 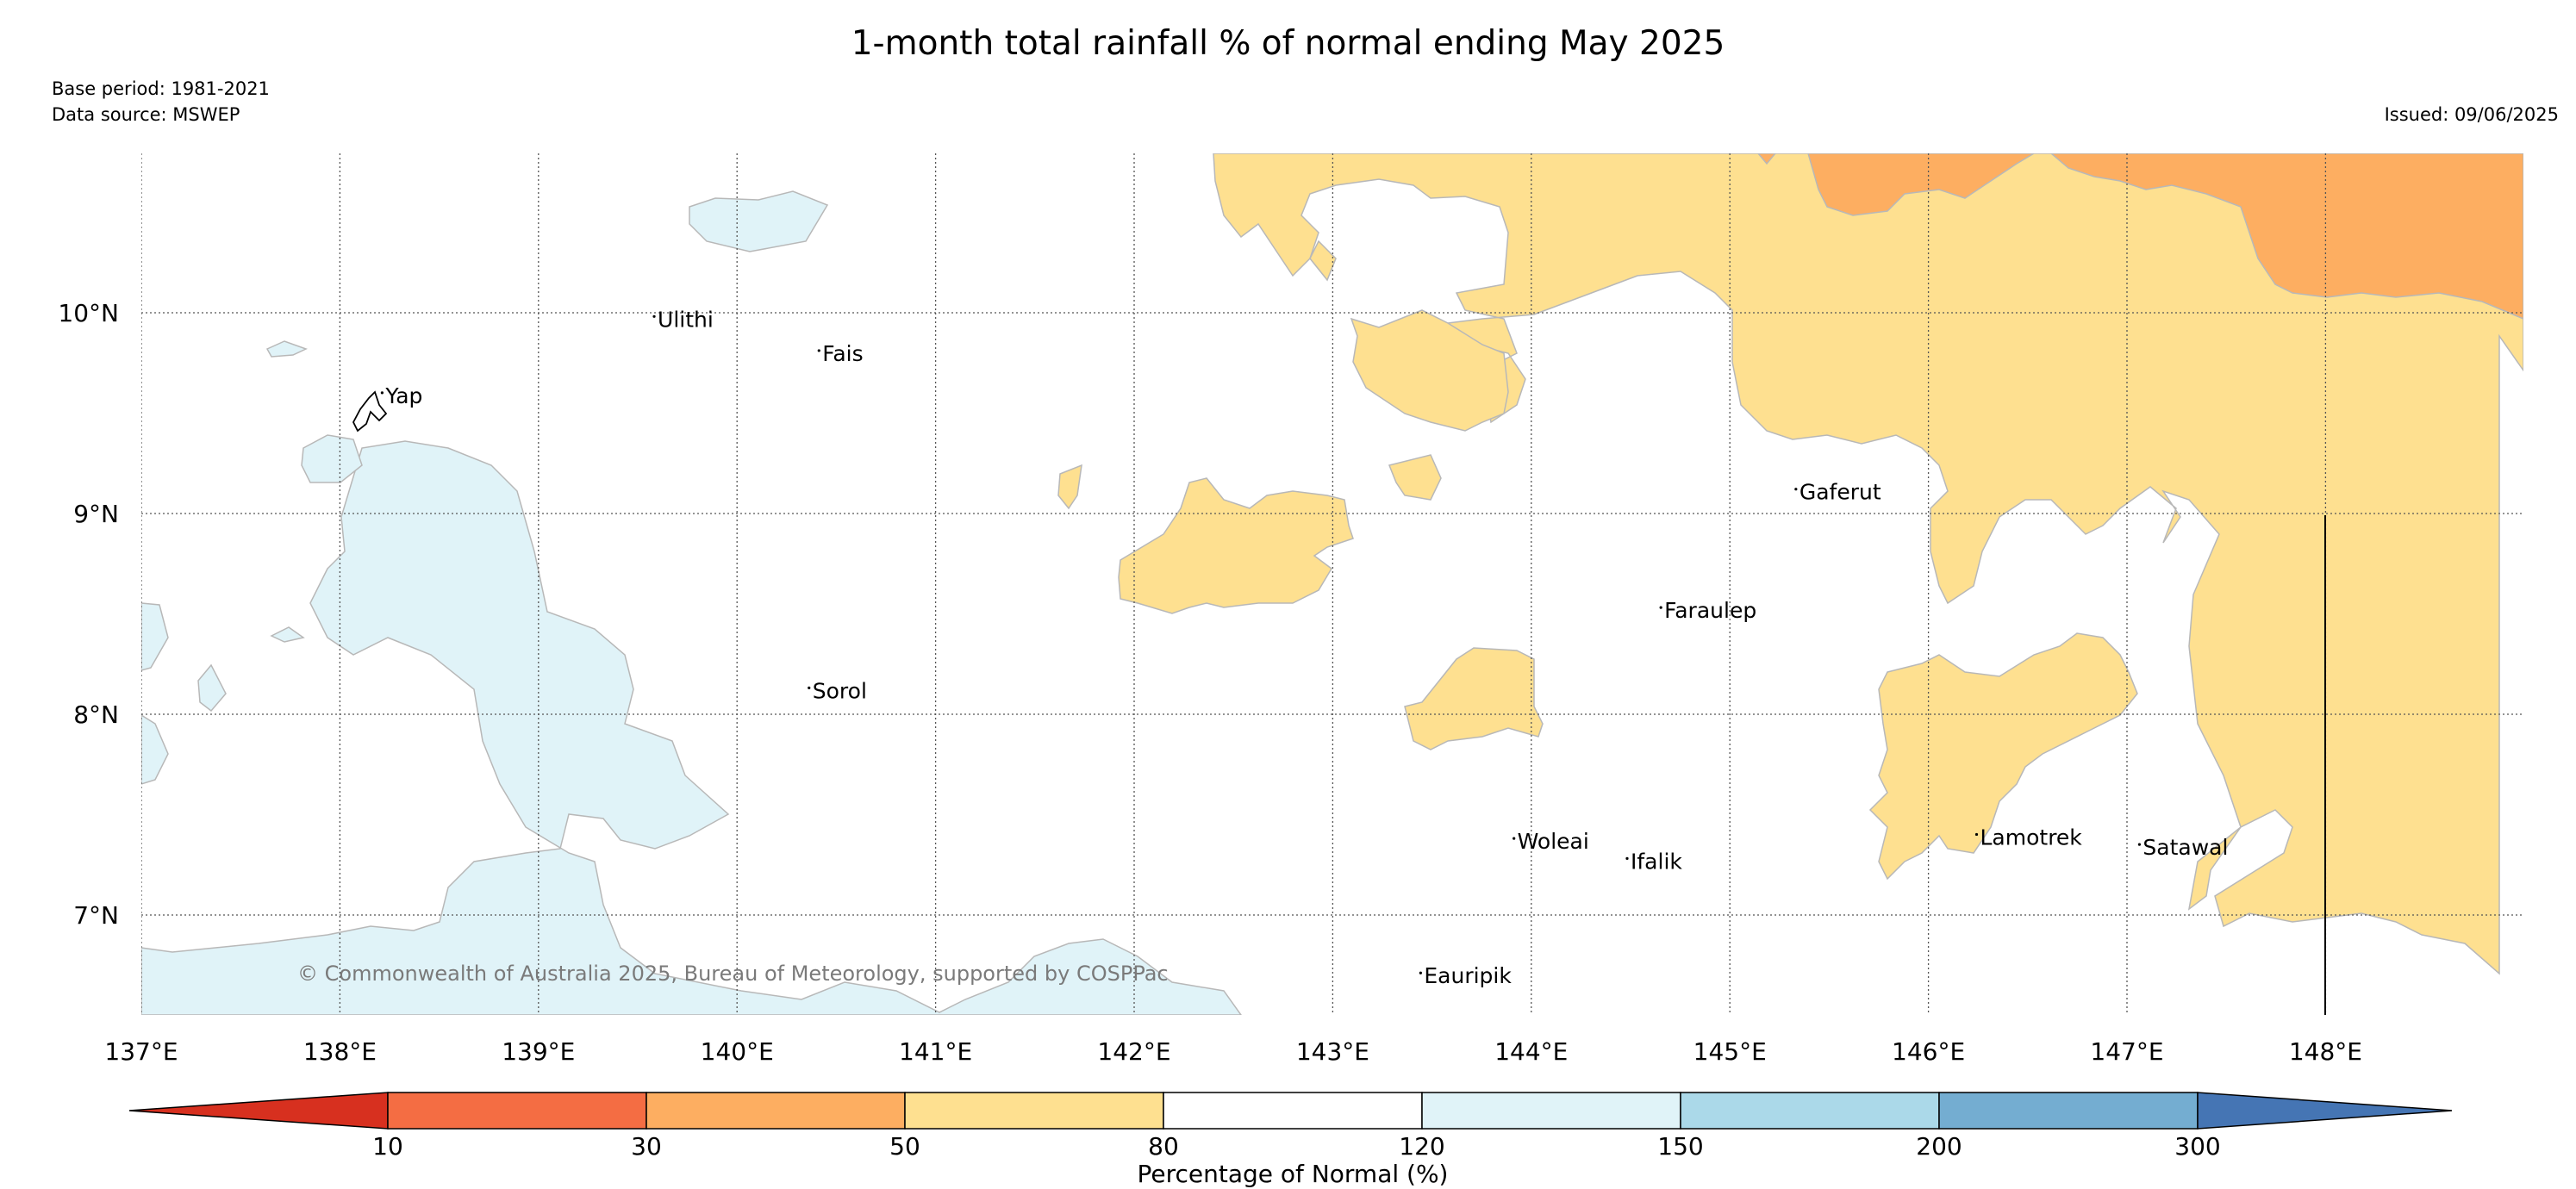 I want to click on lon-tick-label: 144°E, so click(x=1531, y=1051).